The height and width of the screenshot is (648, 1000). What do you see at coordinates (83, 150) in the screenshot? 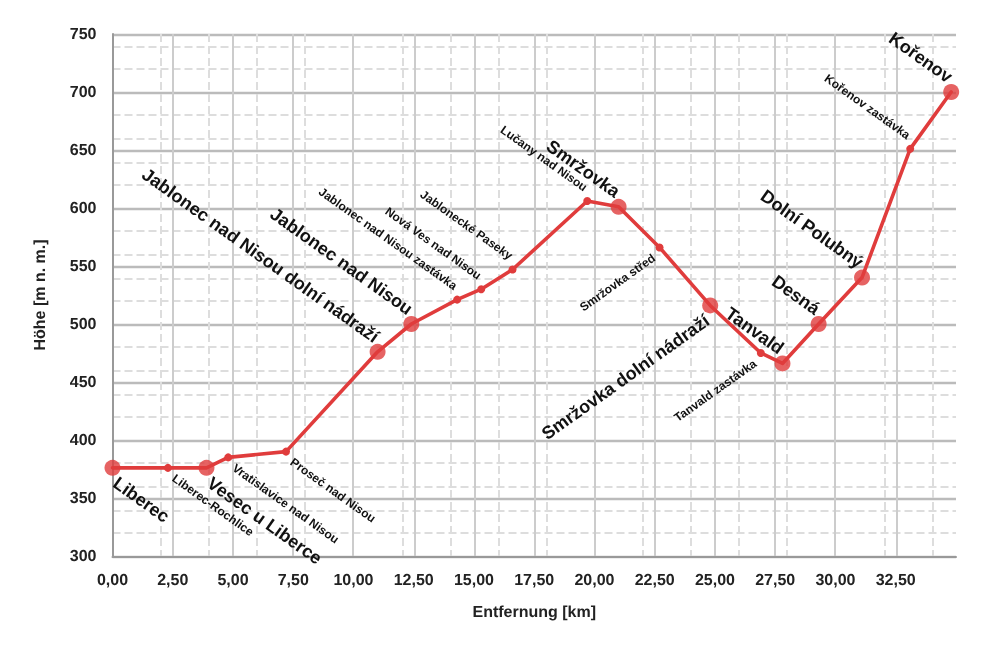
I see `y-tick-label: 650` at bounding box center [83, 150].